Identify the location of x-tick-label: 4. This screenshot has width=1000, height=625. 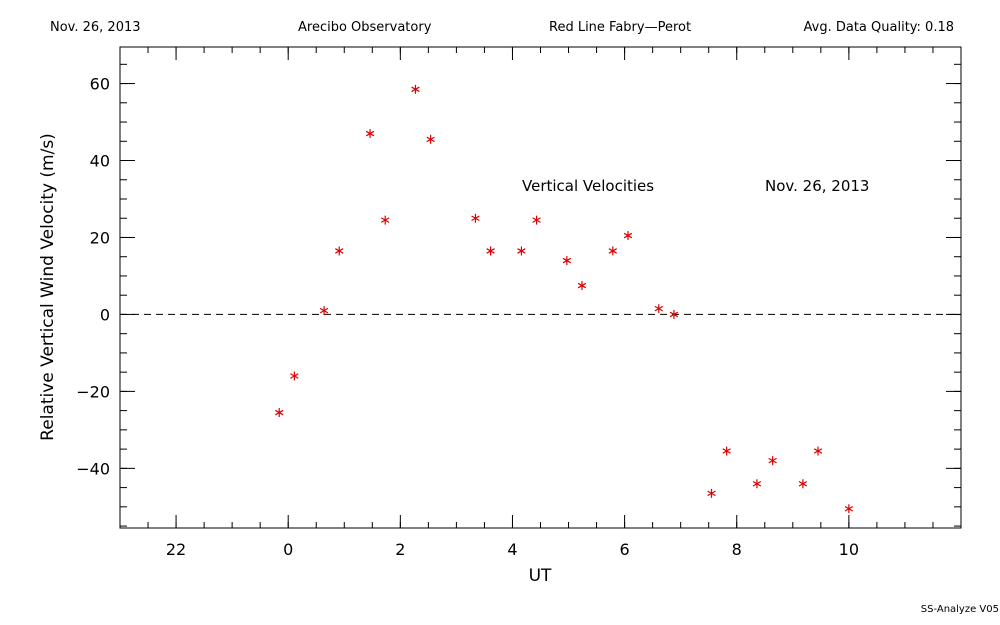
(512, 549).